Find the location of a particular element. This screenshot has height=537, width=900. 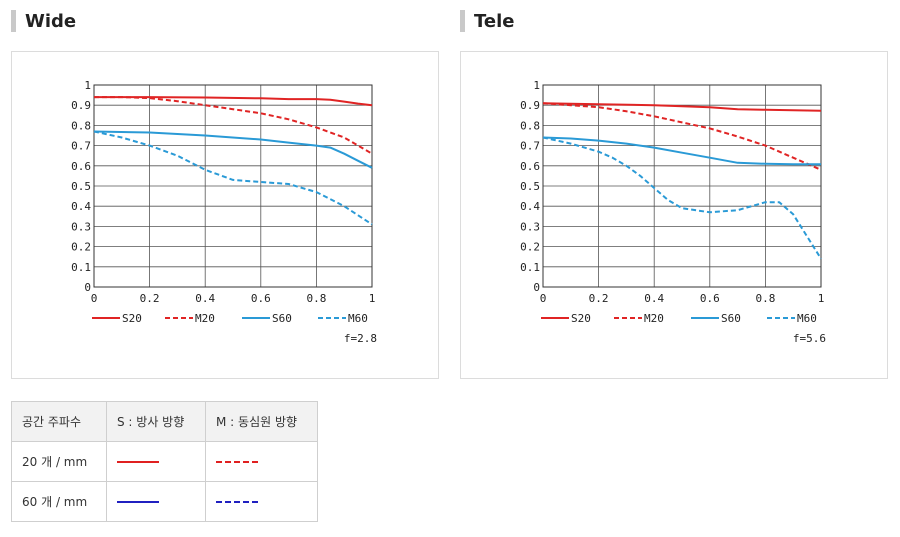

wide-fstop-label: f=2.8 is located at coordinates (360, 338).